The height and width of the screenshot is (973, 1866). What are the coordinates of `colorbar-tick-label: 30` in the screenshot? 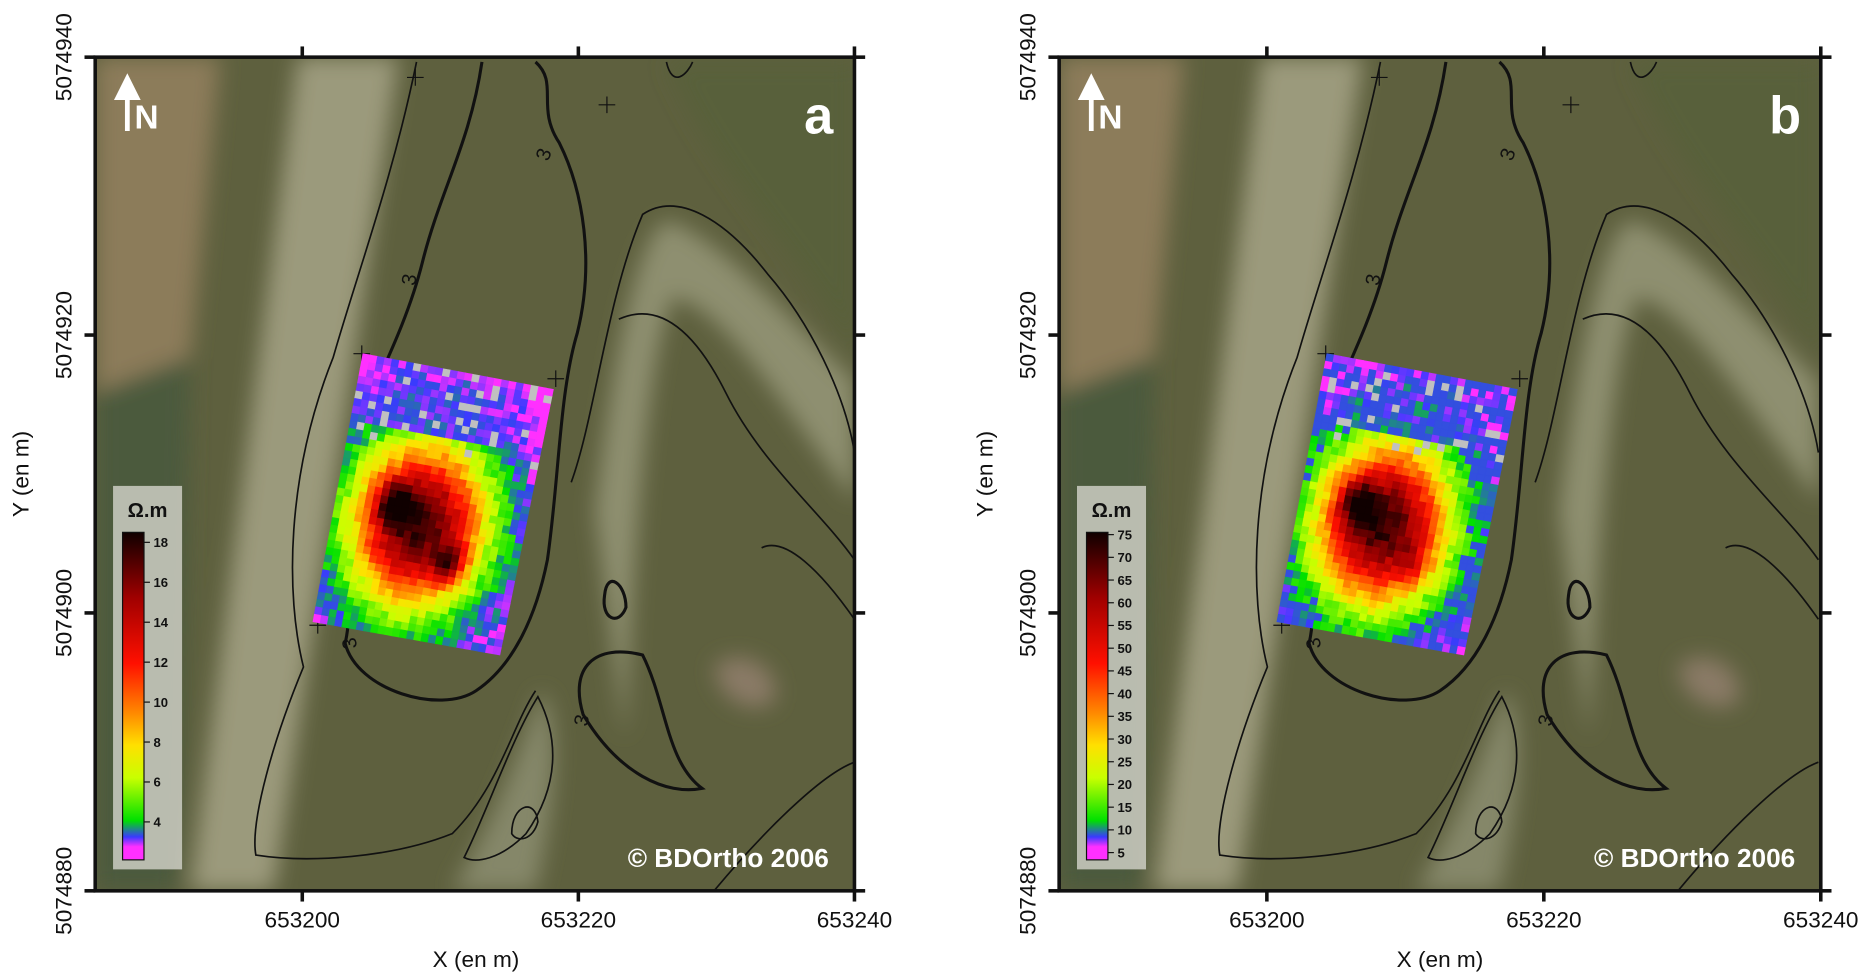 It's located at (1124, 739).